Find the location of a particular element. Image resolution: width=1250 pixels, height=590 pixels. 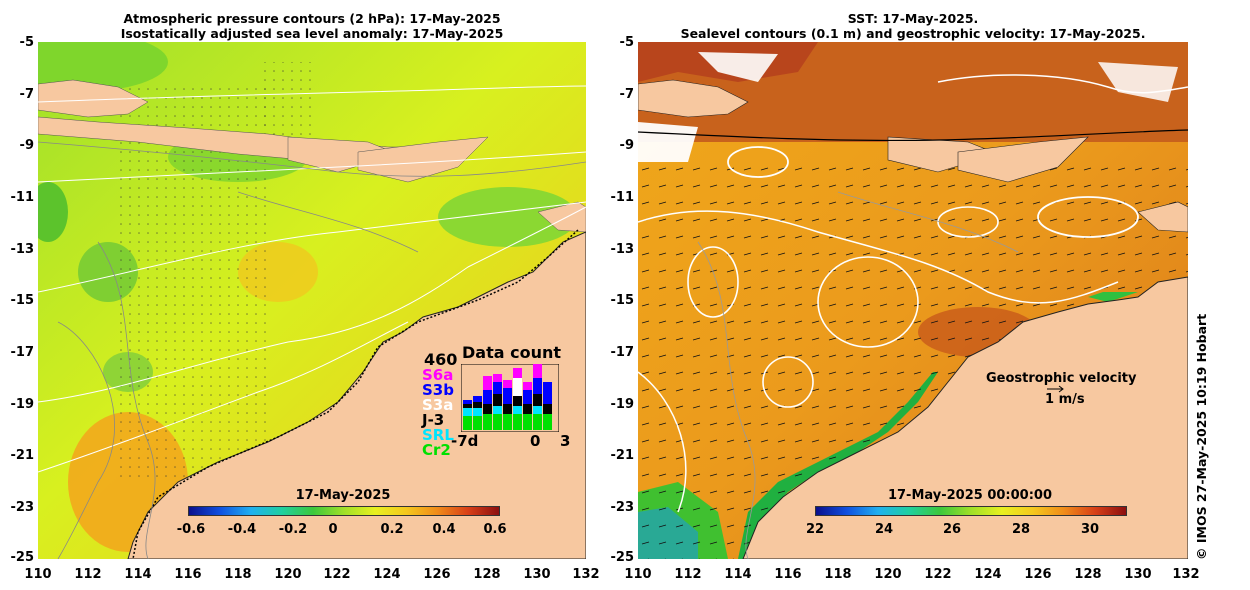

data-count-title: Data count is located at coordinates (511, 352).